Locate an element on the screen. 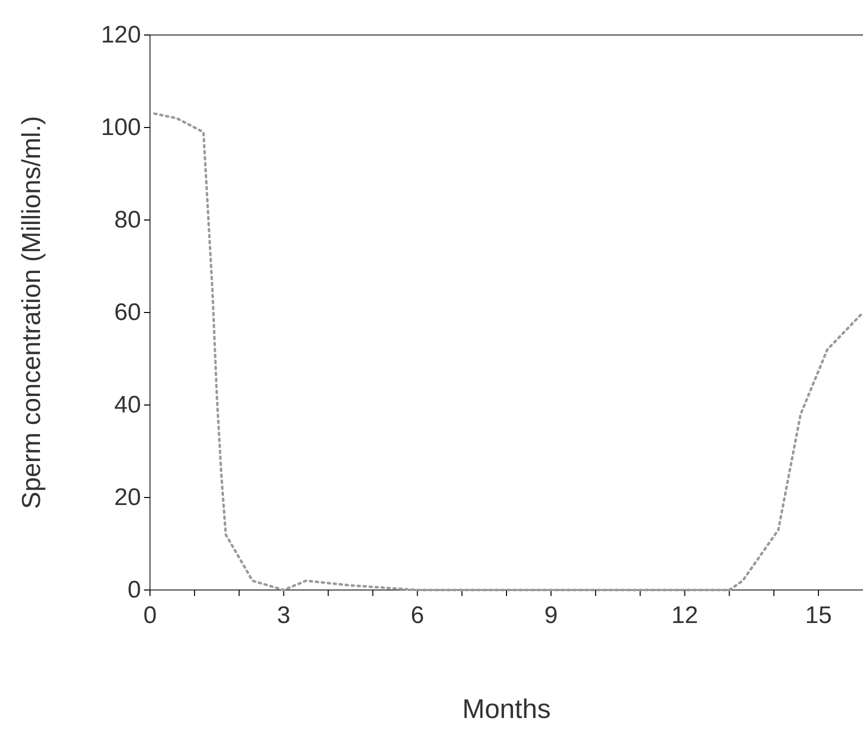 This screenshot has width=863, height=738. y-tick-label: 60 is located at coordinates (127, 312).